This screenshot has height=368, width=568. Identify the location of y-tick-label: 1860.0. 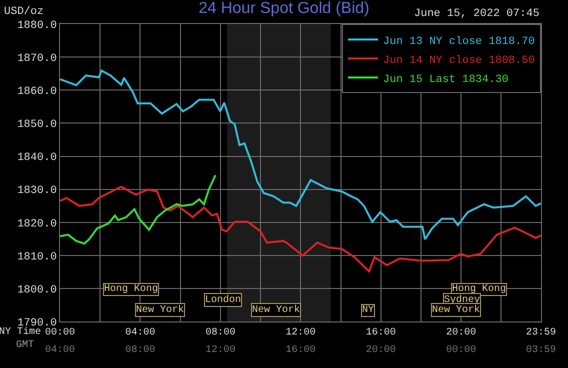
(37, 92).